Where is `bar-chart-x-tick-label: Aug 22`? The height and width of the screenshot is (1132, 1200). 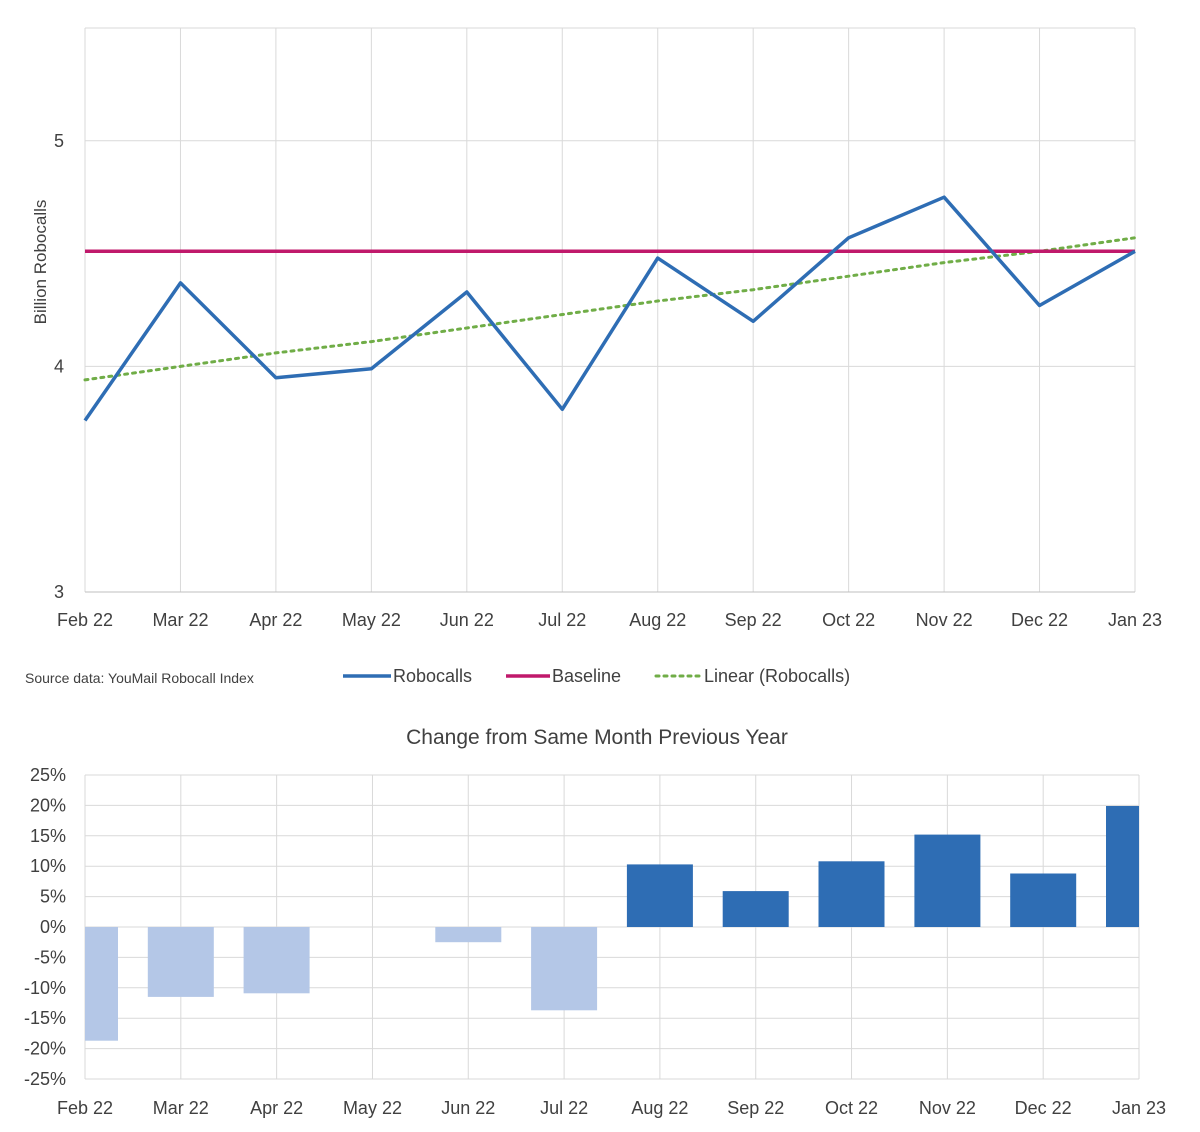
bar-chart-x-tick-label: Aug 22 is located at coordinates (659, 1108).